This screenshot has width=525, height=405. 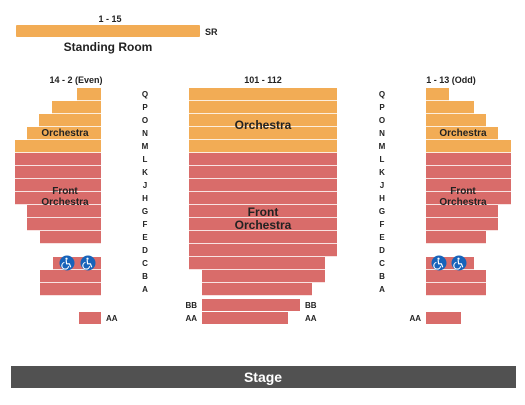 What do you see at coordinates (76, 107) in the screenshot?
I see `left-row-p` at bounding box center [76, 107].